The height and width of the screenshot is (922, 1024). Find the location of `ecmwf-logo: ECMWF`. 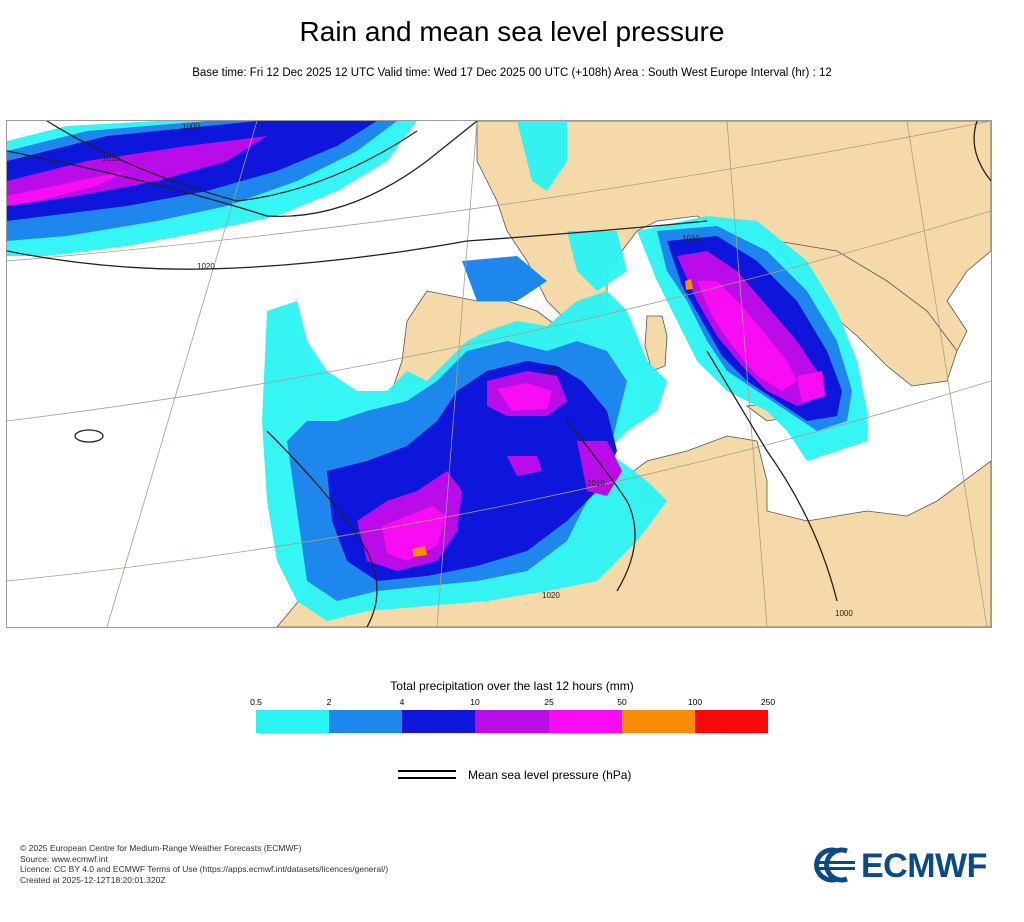

ecmwf-logo: ECMWF is located at coordinates (913, 866).